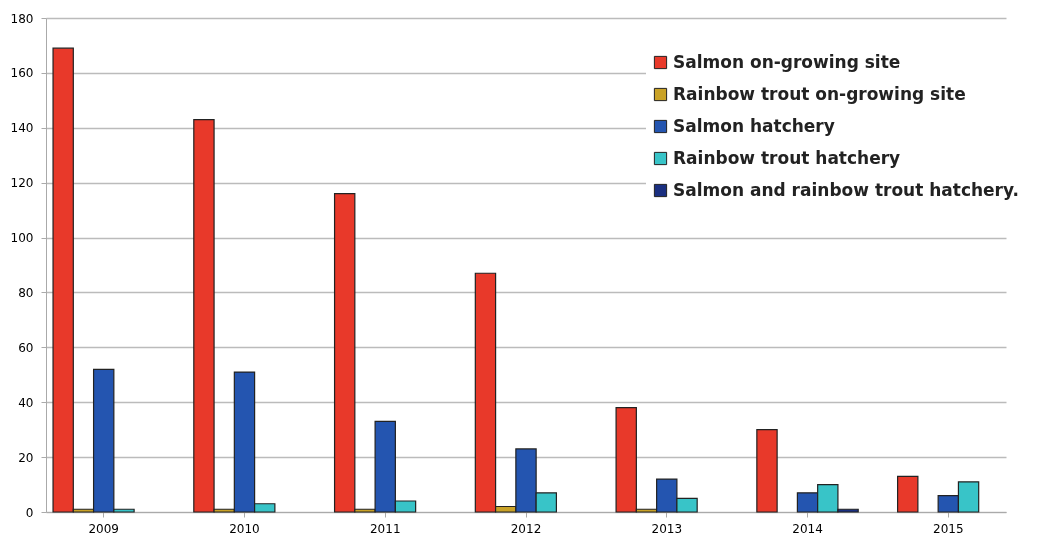  Describe the element at coordinates (754, 125) in the screenshot. I see `legend-label: Salmon hatchery` at that location.